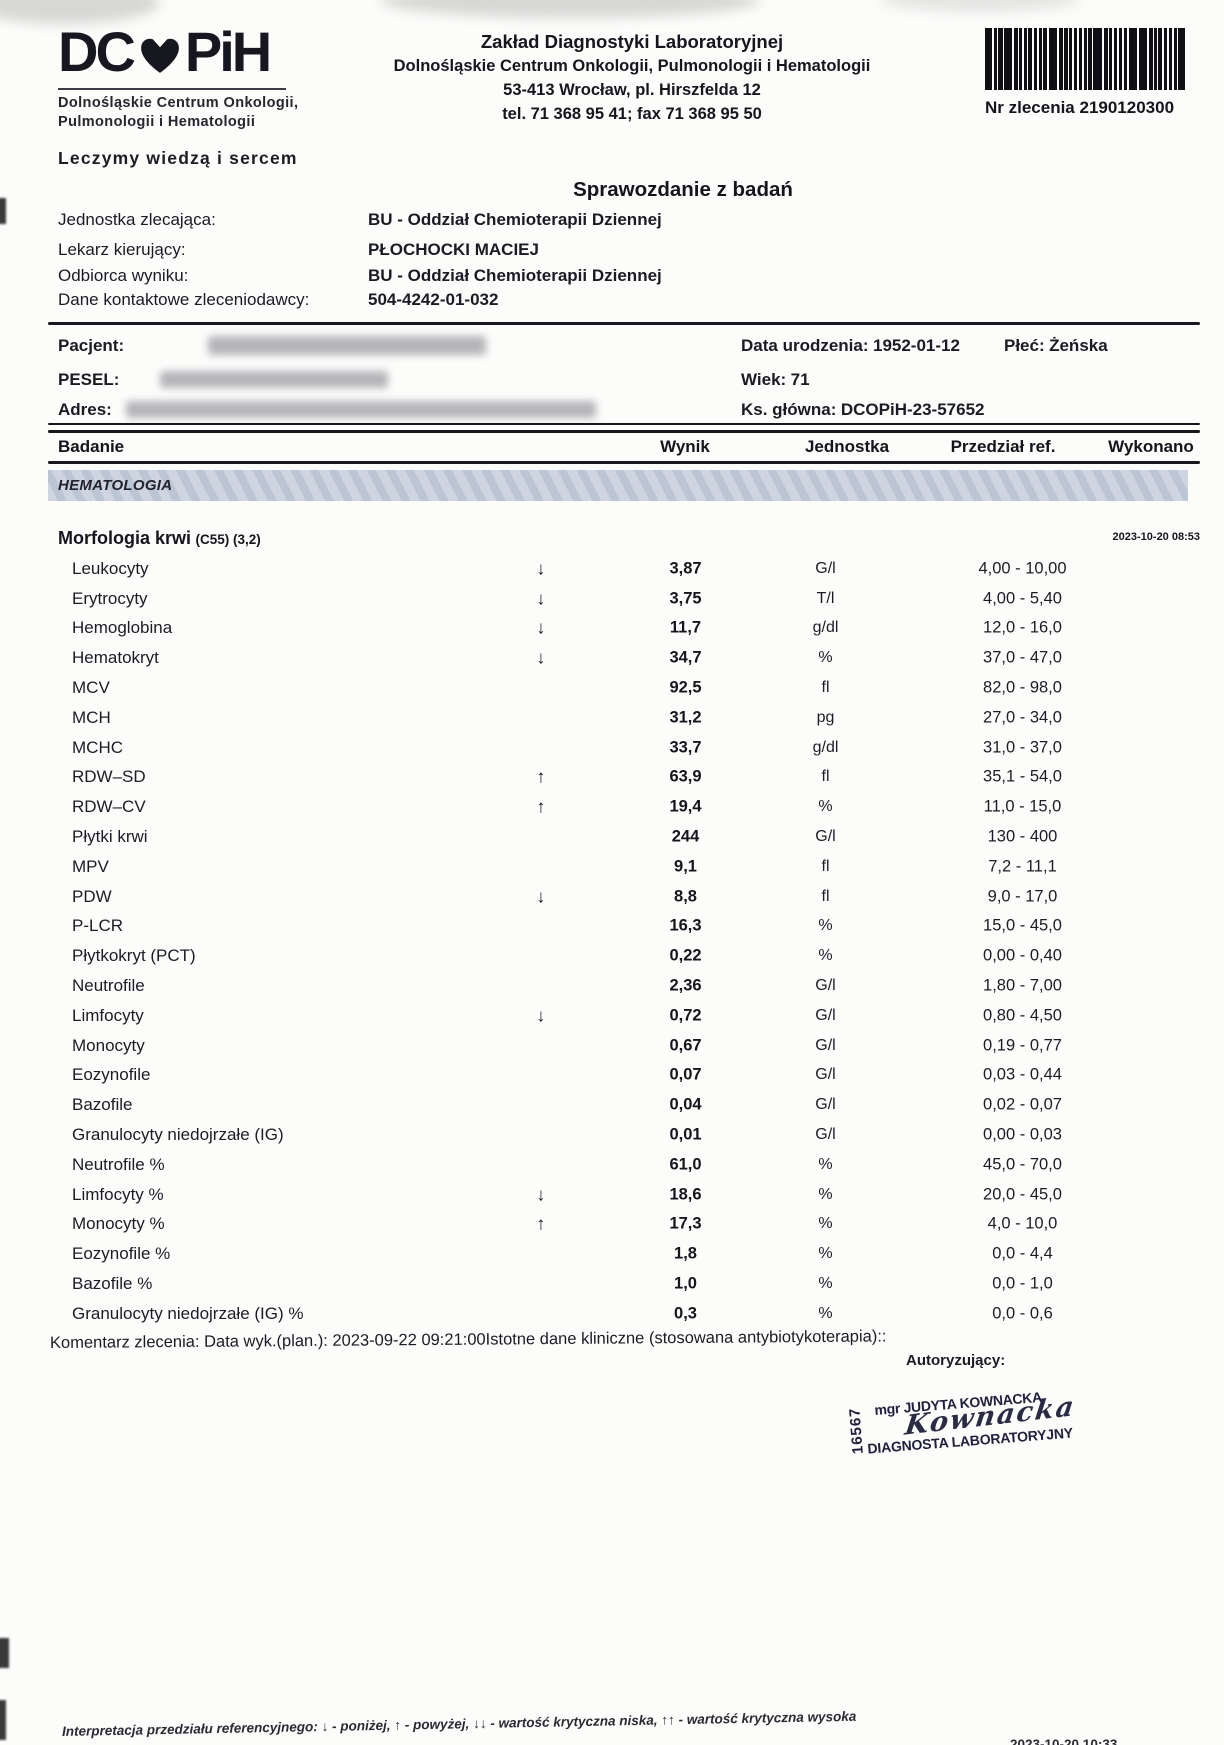 This screenshot has width=1224, height=1745. What do you see at coordinates (800, 379) in the screenshot?
I see `age-value: 71` at bounding box center [800, 379].